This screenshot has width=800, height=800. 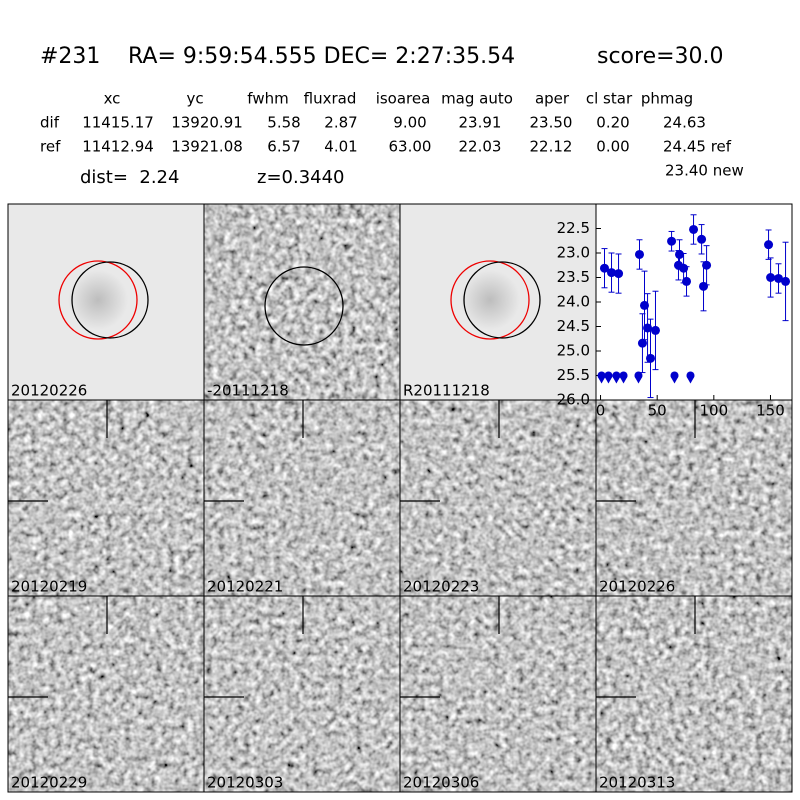 I want to click on y-tick-label: 23.0, so click(x=573, y=253).